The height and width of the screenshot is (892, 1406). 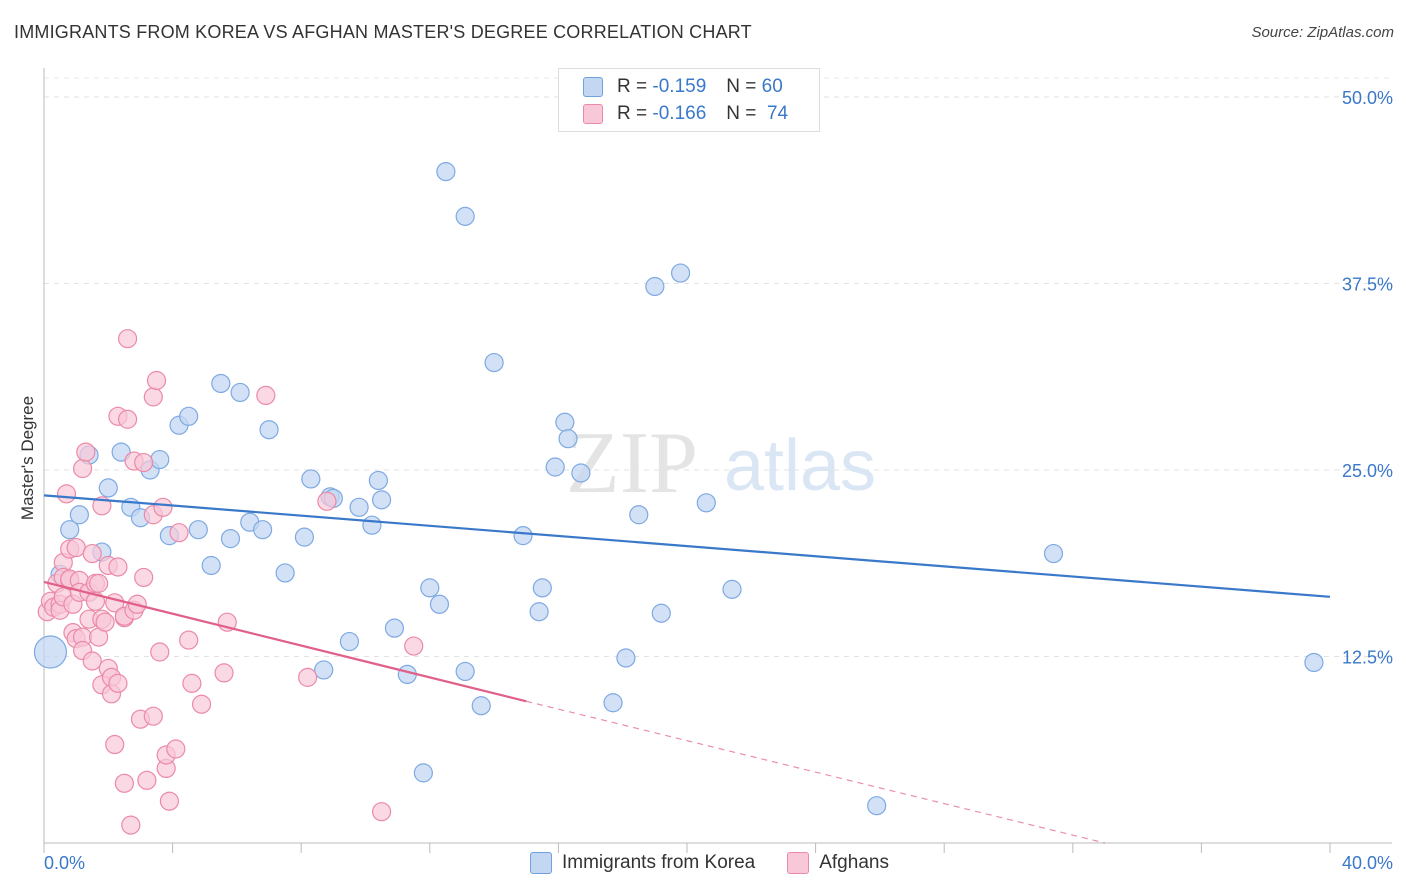 I want to click on y-axis-label: Master's Degree, so click(x=27, y=458).